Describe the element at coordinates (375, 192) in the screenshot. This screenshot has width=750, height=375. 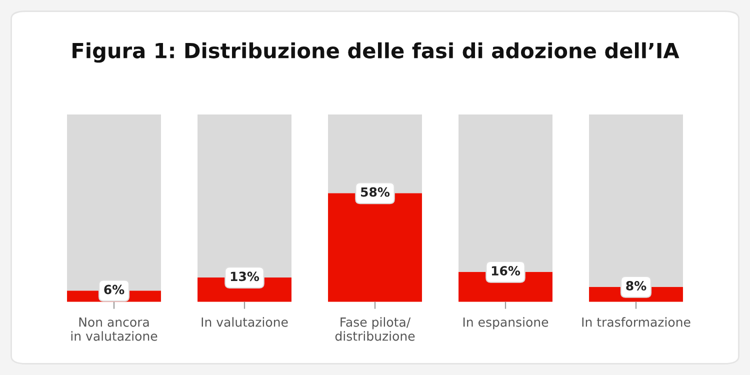
I see `data-label: 58%` at that location.